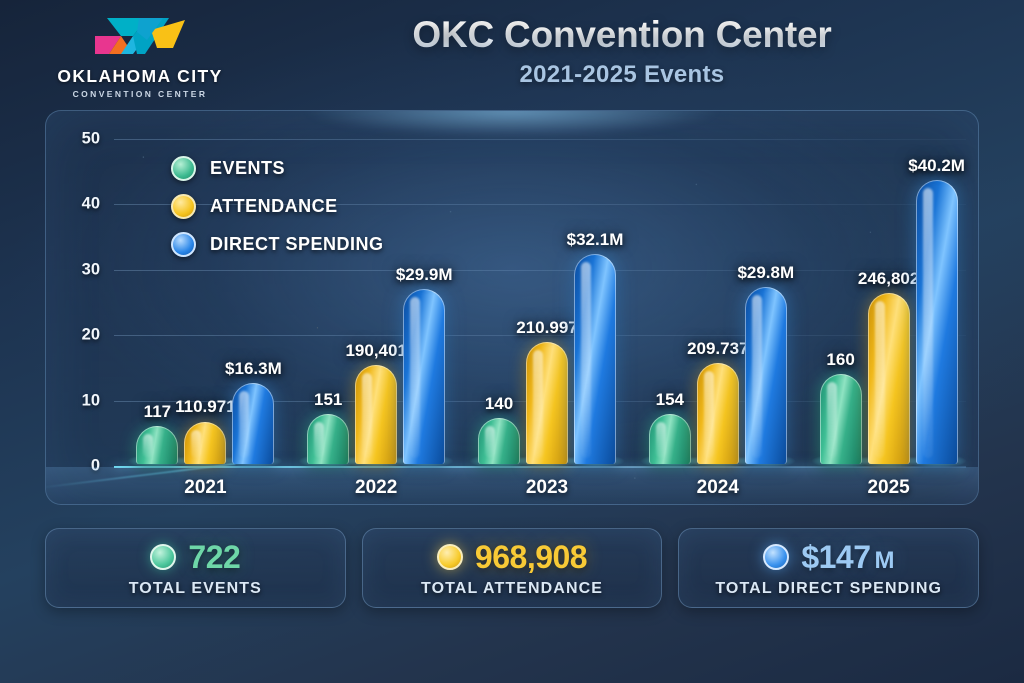 The image size is (1024, 683). Describe the element at coordinates (424, 274) in the screenshot. I see `bar-value-label: $29.9M` at that location.